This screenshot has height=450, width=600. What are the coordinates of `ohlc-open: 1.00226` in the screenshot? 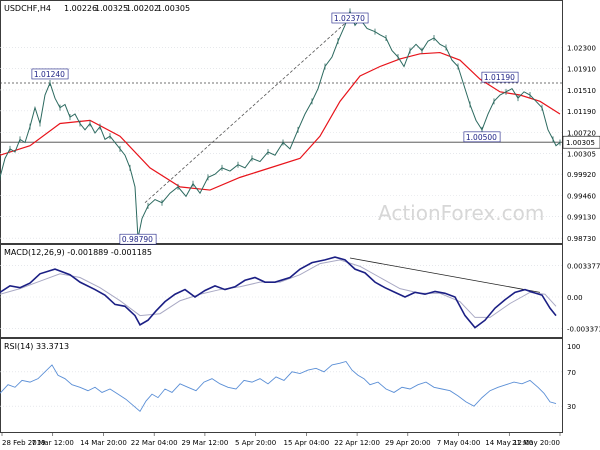 It's located at (80, 8).